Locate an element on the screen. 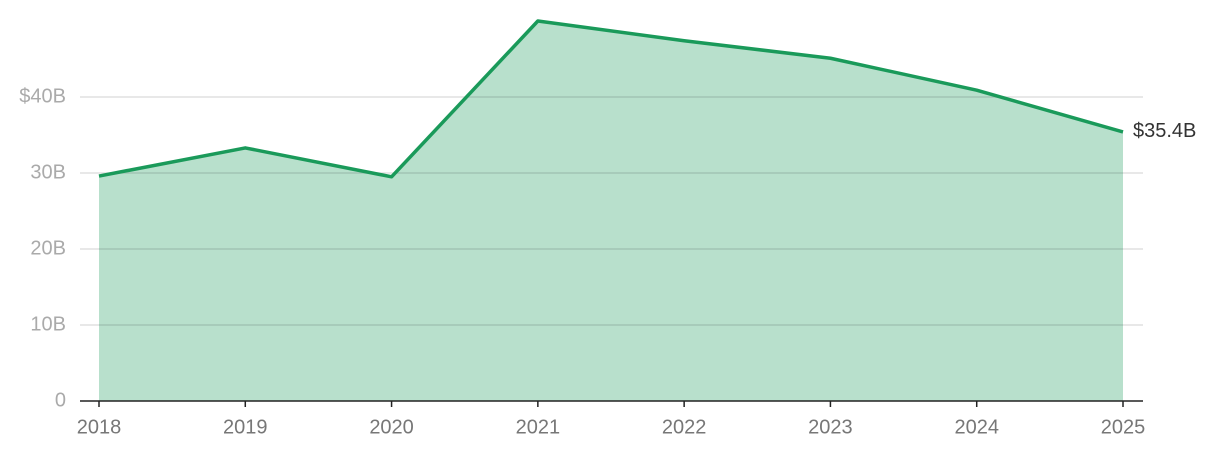  y-tick-label: 30B is located at coordinates (48, 172).